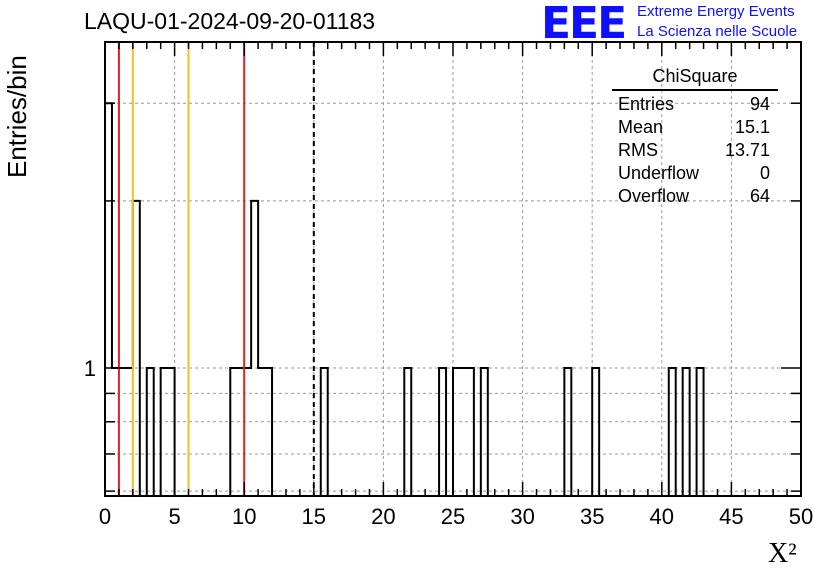 This screenshot has width=836, height=572. I want to click on stats-row-entries: Entries 94, so click(695, 104).